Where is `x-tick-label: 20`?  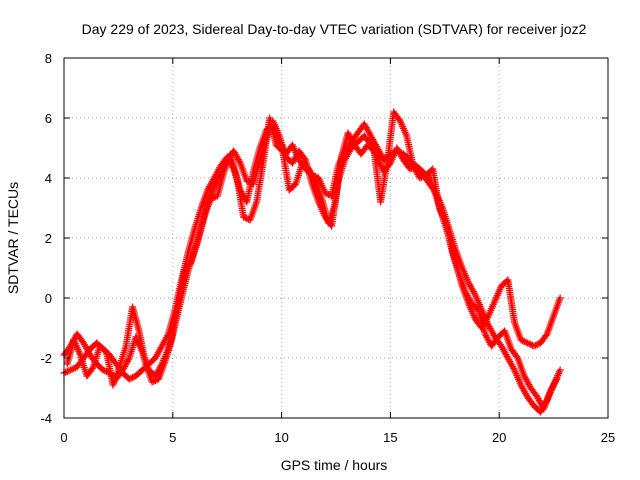
x-tick-label: 20 is located at coordinates (499, 437).